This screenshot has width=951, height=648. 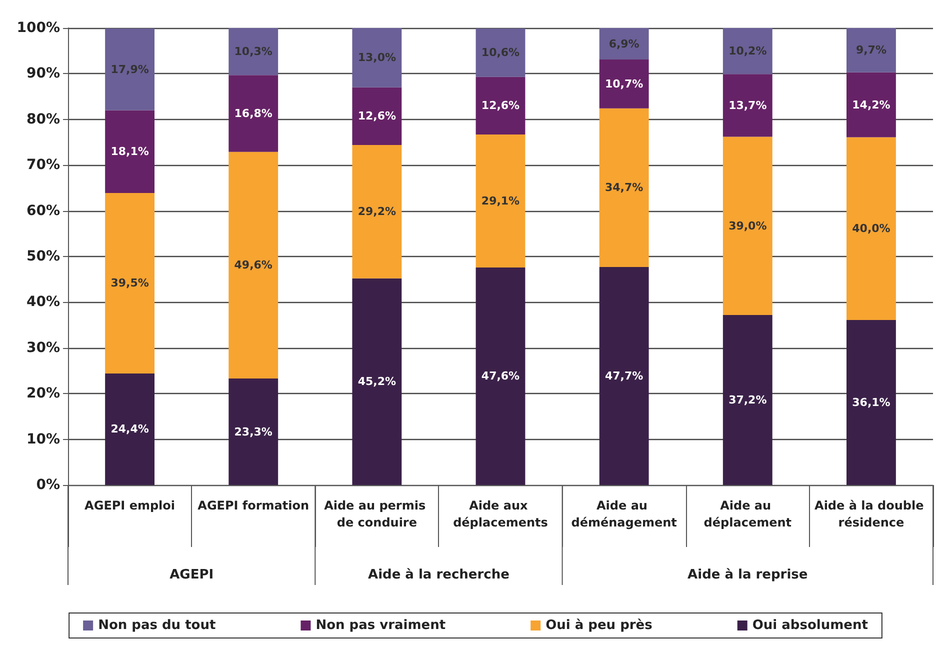 I want to click on data-label: 14,2%, so click(x=871, y=105).